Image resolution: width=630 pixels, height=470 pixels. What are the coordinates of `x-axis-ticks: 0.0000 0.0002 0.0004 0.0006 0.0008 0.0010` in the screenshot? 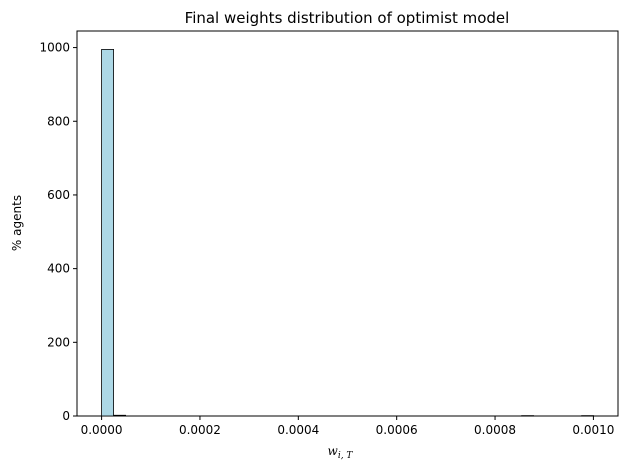 It's located at (347, 426).